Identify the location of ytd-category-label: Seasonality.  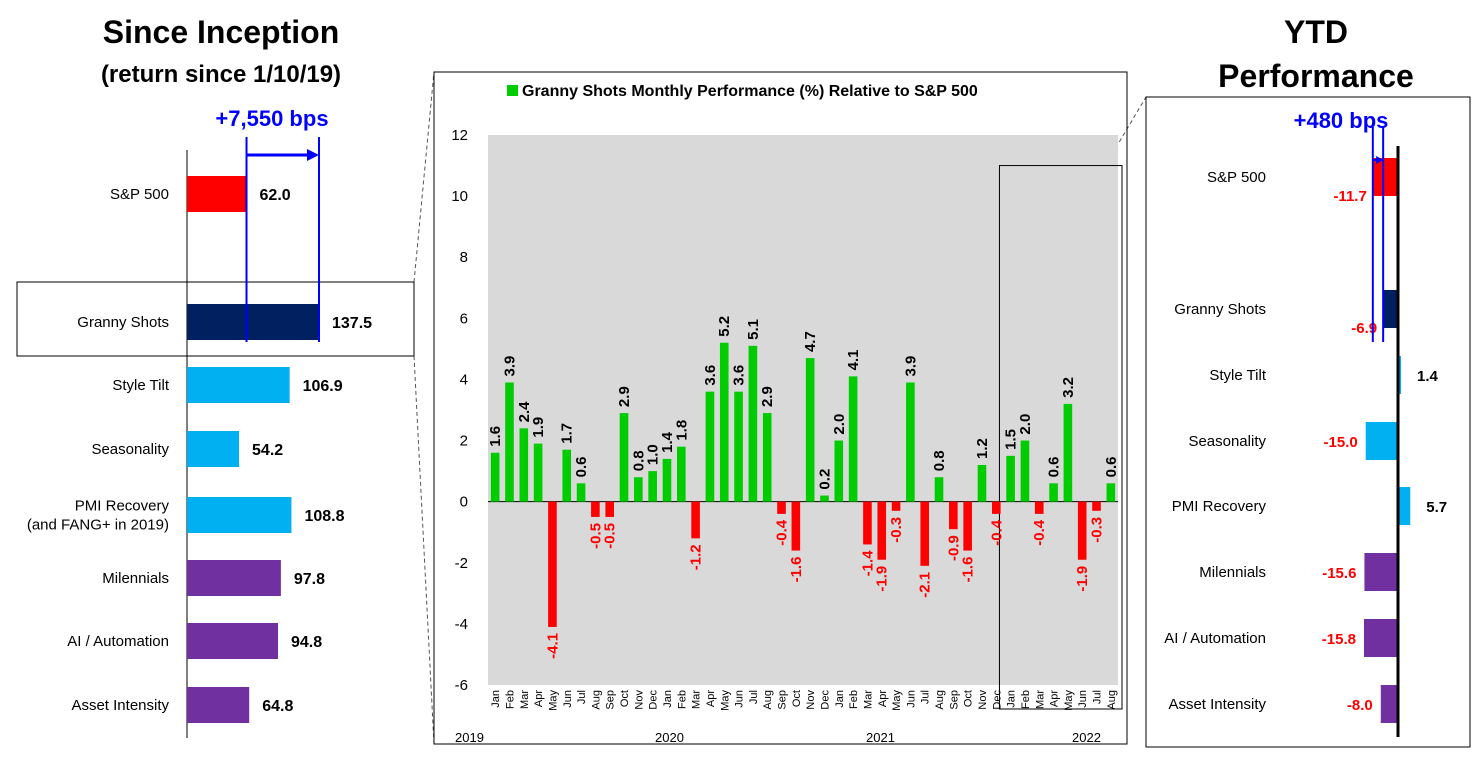
(1227, 441).